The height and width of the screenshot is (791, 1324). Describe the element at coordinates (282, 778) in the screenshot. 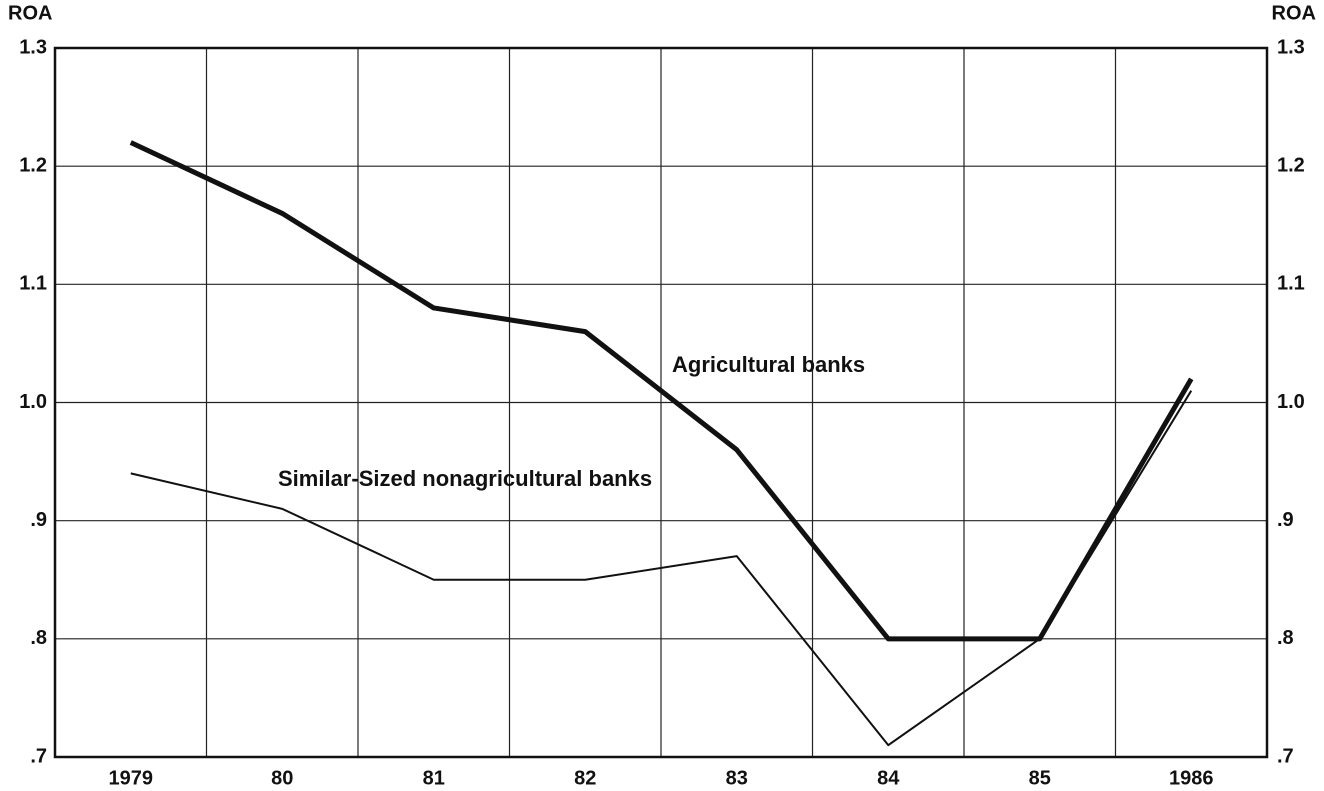

I see `x-tick-label: 80` at that location.